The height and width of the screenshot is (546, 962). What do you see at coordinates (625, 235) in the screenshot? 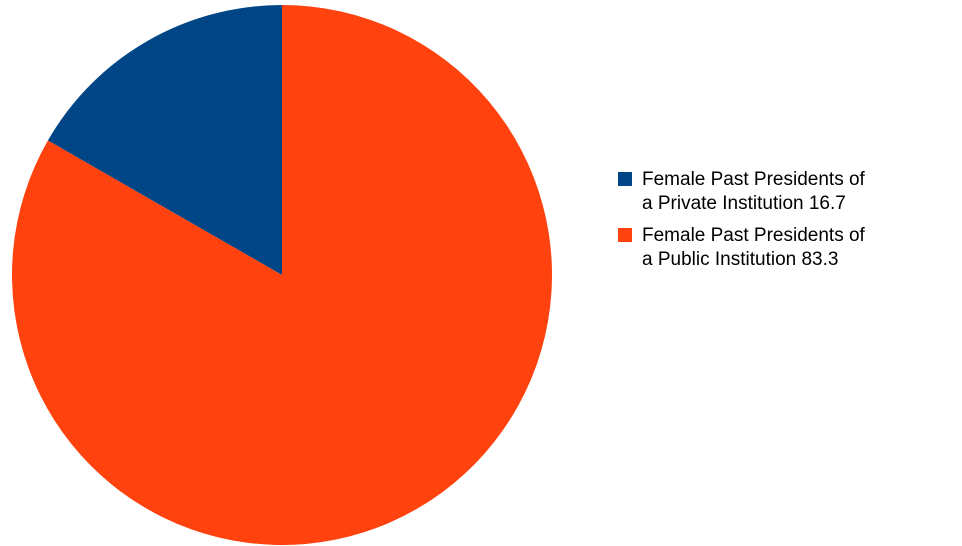
I see `legend-swatch-public` at bounding box center [625, 235].